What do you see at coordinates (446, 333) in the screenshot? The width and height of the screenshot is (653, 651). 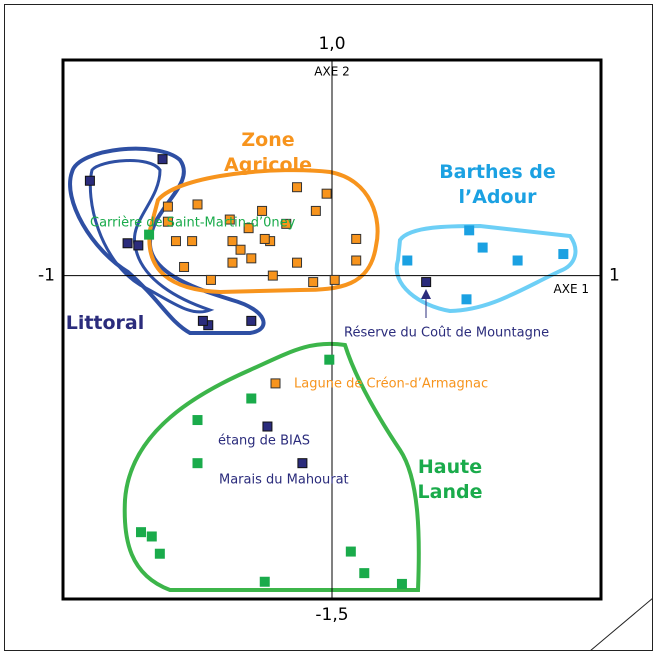 I see `annotation: Réserve du Coût de Mountagne` at bounding box center [446, 333].